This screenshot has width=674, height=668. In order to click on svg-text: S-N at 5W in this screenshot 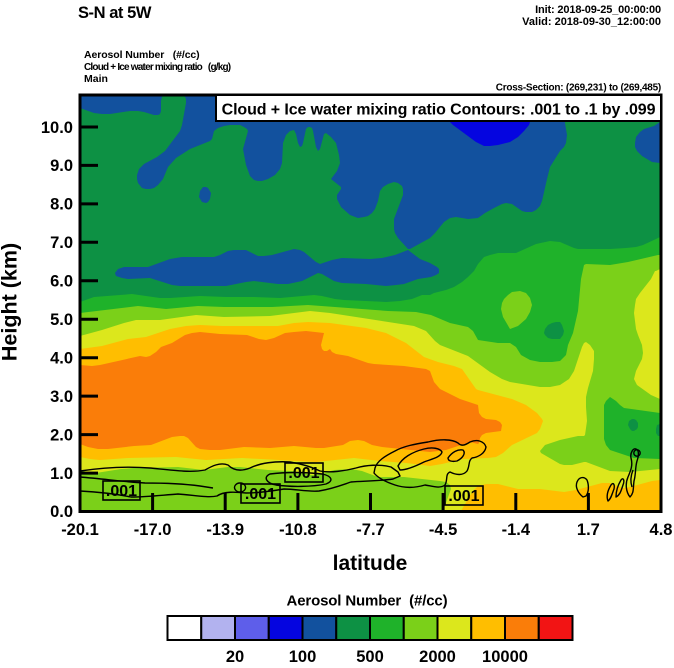, I will do `click(115, 13)`.